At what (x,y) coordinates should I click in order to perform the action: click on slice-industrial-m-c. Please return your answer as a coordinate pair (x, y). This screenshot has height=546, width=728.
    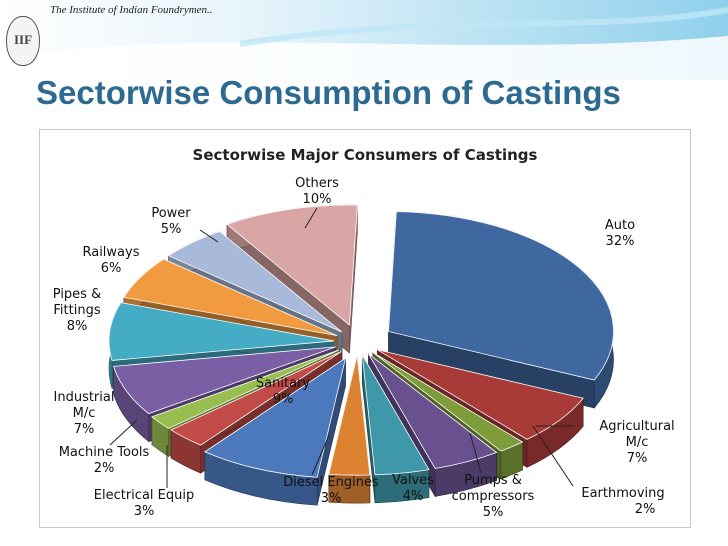
    Looking at the image, I should click on (224, 380).